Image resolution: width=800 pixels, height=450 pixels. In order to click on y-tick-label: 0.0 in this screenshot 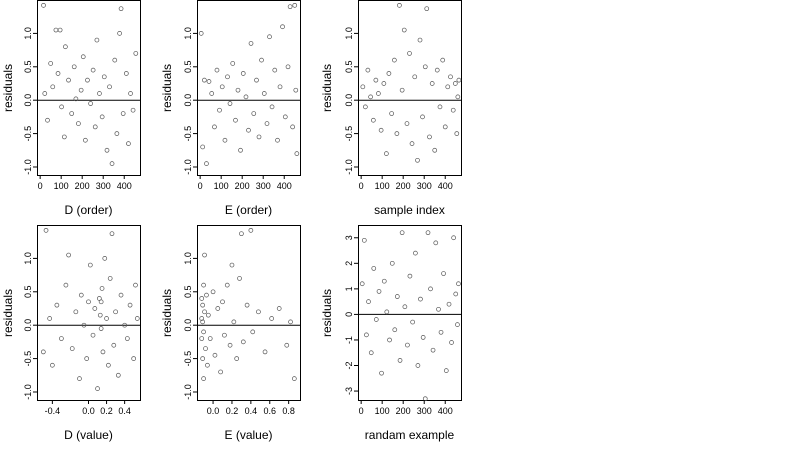, I will do `click(188, 325)`.